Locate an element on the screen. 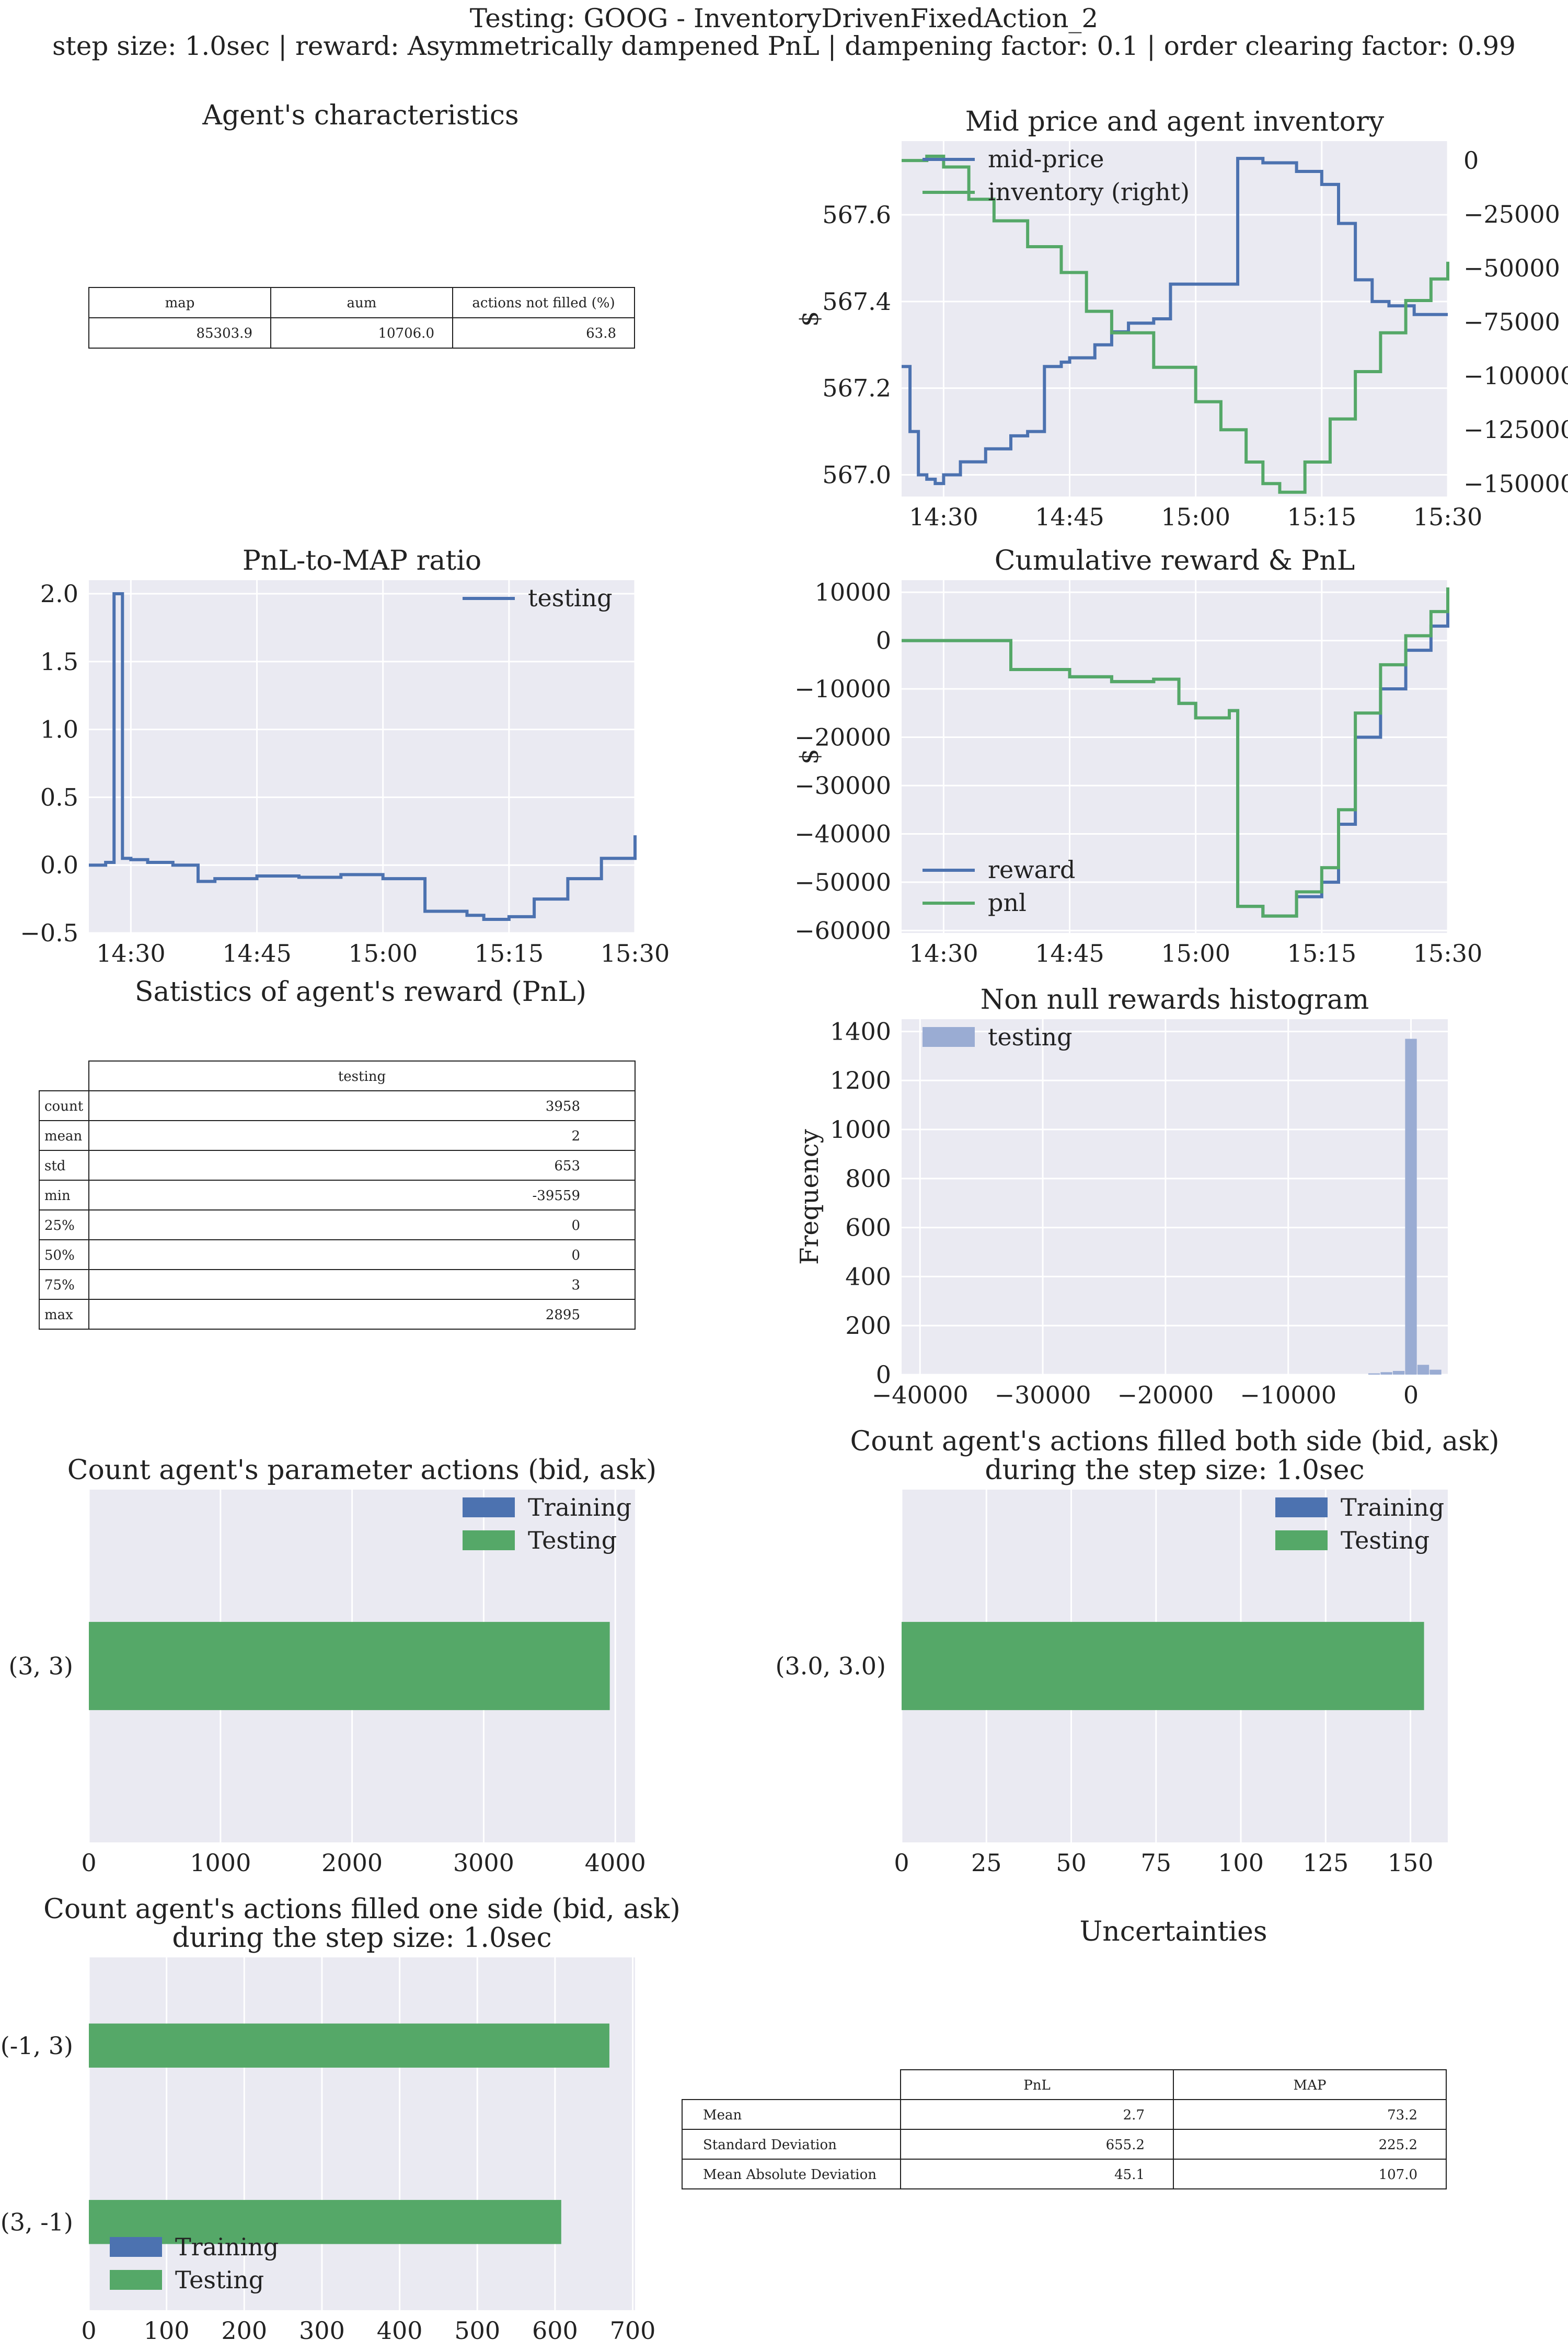  pnl_map-y-tick-label: 0.5 is located at coordinates (59, 797).